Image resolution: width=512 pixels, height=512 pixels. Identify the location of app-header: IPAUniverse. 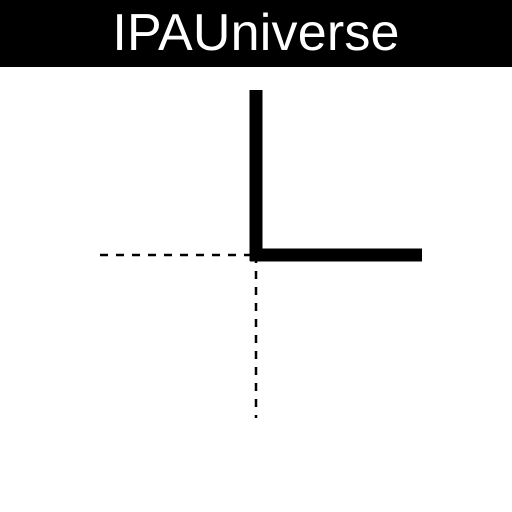
(256, 33).